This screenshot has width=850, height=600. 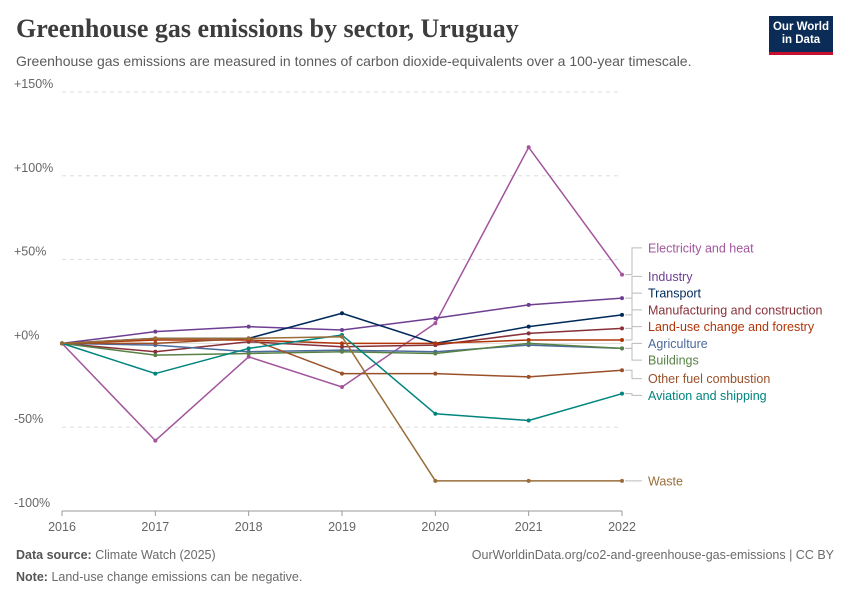 What do you see at coordinates (249, 527) in the screenshot?
I see `x-tick-label: 2018` at bounding box center [249, 527].